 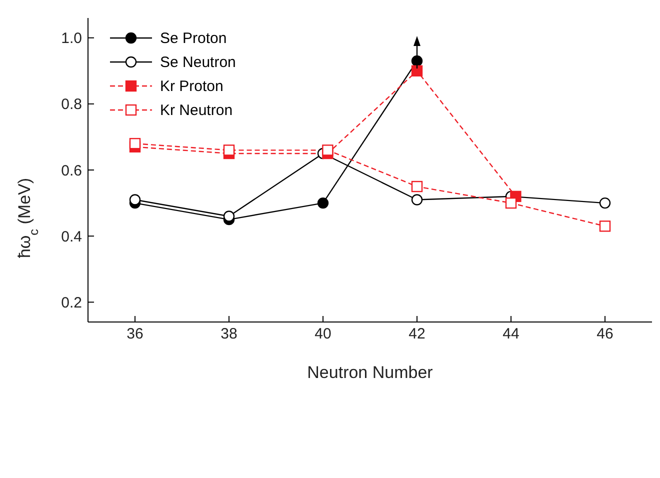 What do you see at coordinates (370, 372) in the screenshot?
I see `x-axis-title: Neutron Number` at bounding box center [370, 372].